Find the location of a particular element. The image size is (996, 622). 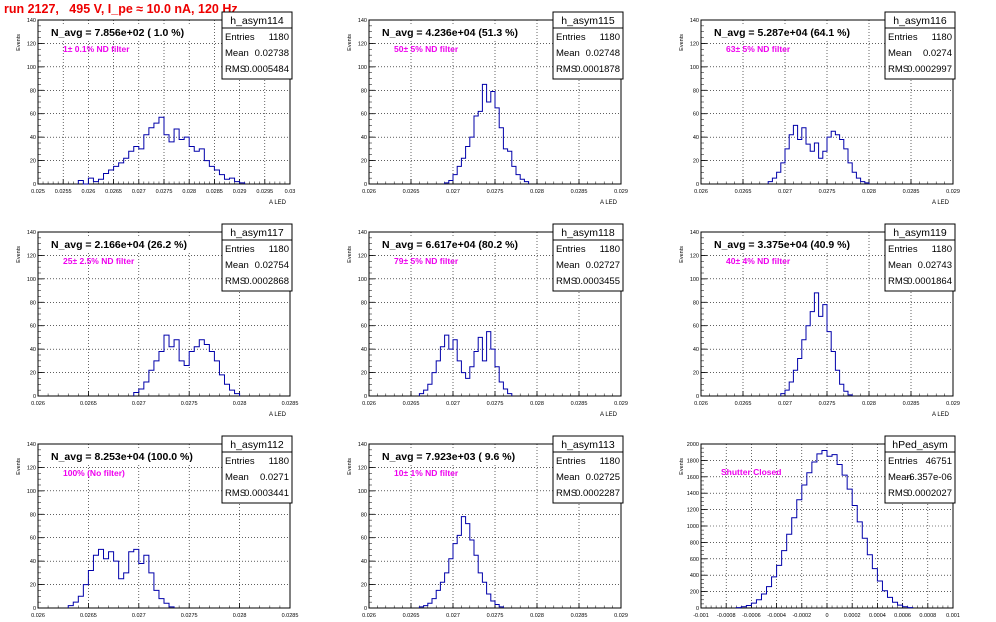

y-tick-label: 800 is located at coordinates (694, 543).